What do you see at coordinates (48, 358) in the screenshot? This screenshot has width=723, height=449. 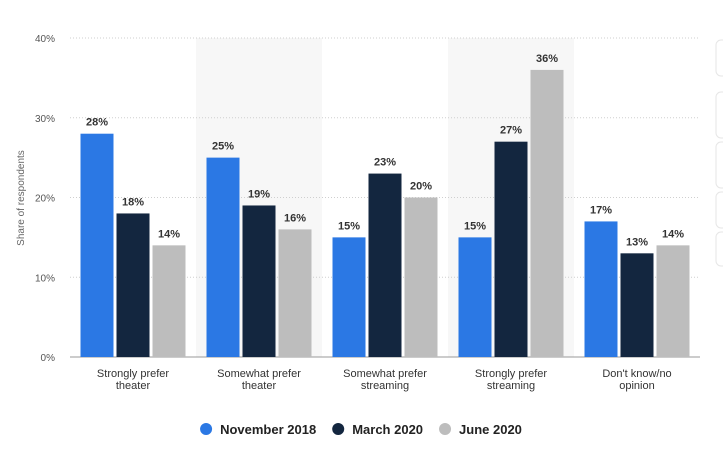 I see `y-tick-label: 0%` at bounding box center [48, 358].